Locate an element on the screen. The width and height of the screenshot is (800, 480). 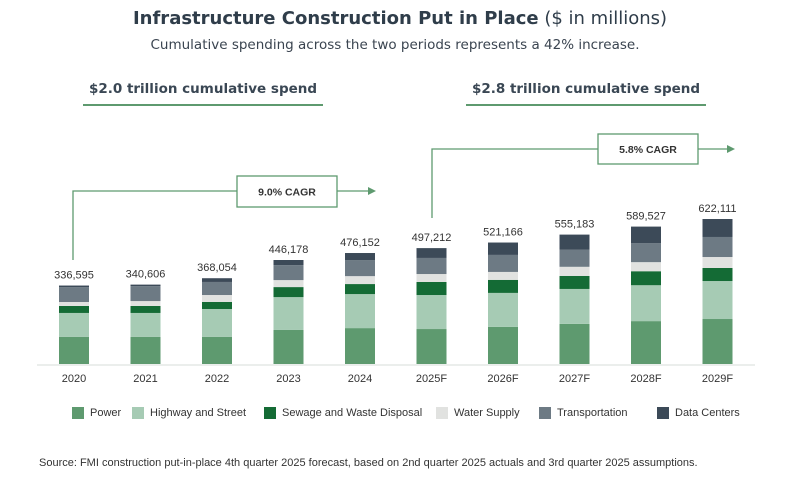
cagr1-arrow-icon is located at coordinates (372, 191).